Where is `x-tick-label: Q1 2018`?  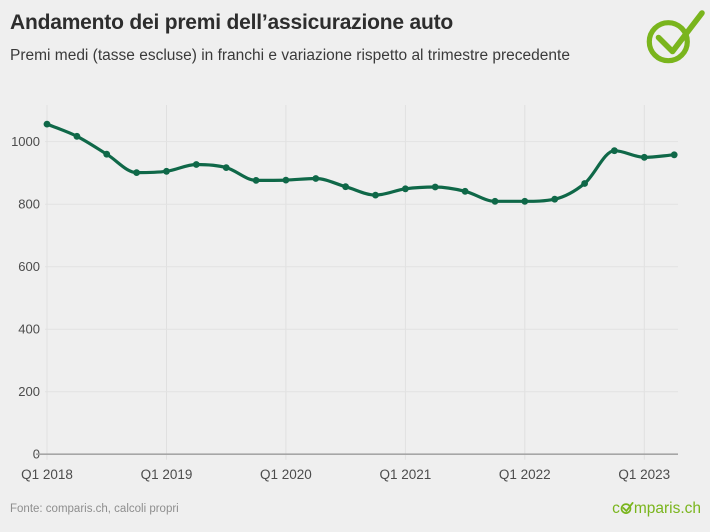 x-tick-label: Q1 2018 is located at coordinates (47, 474).